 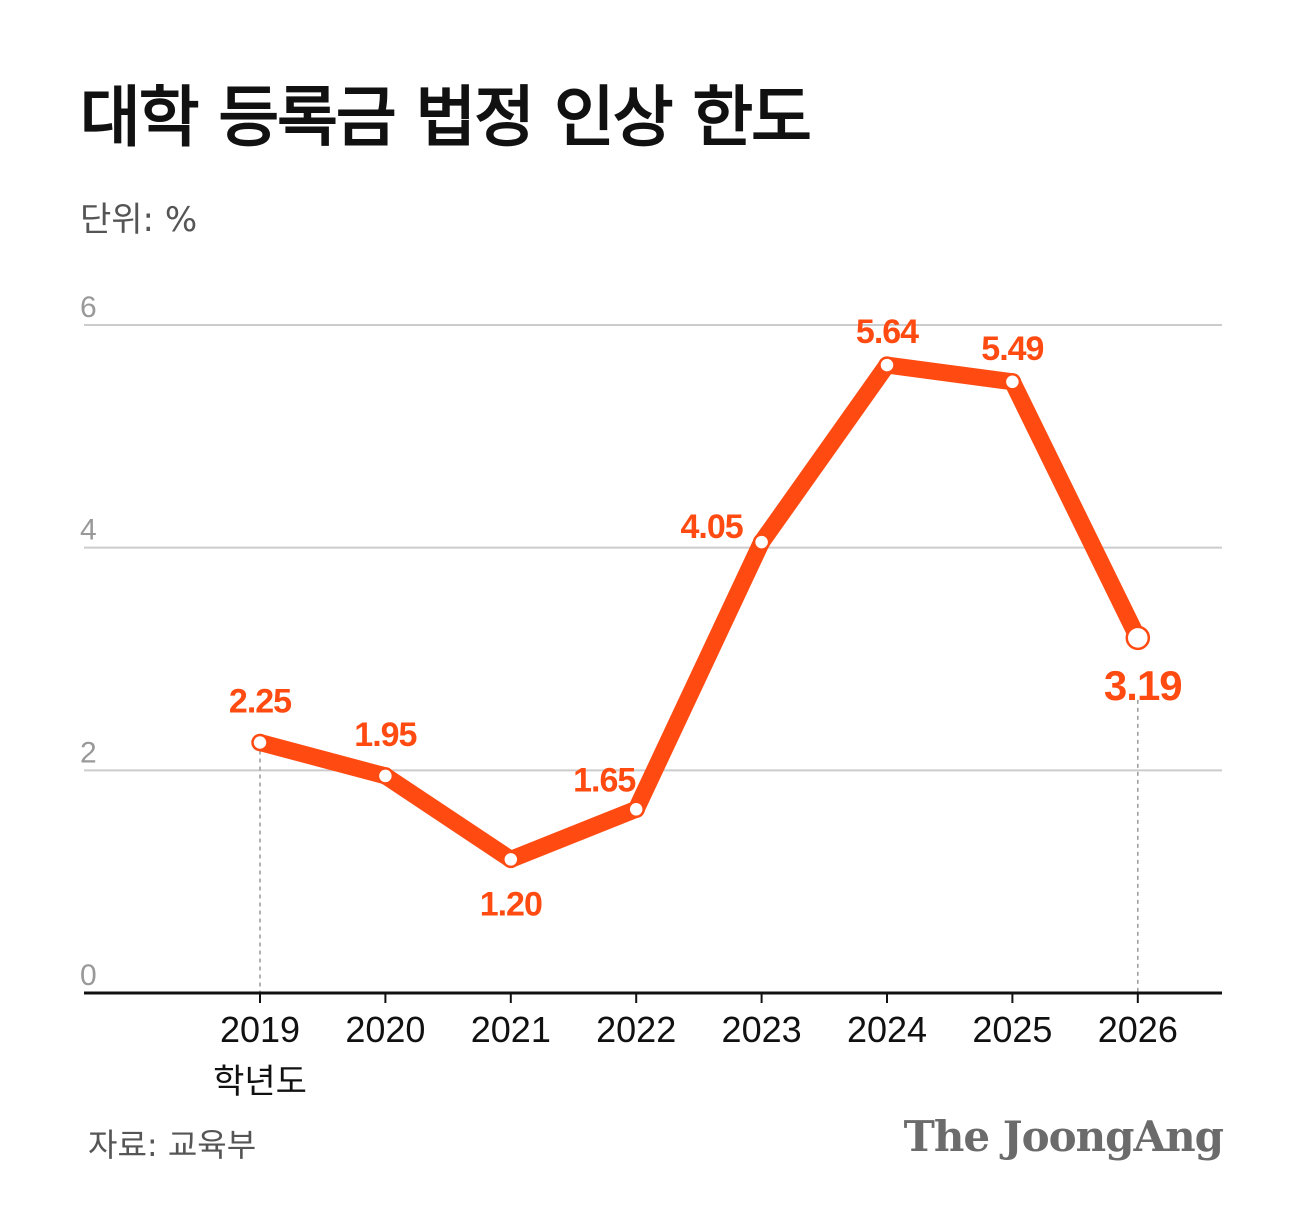 What do you see at coordinates (887, 1029) in the screenshot?
I see `x-tick-label: 2024` at bounding box center [887, 1029].